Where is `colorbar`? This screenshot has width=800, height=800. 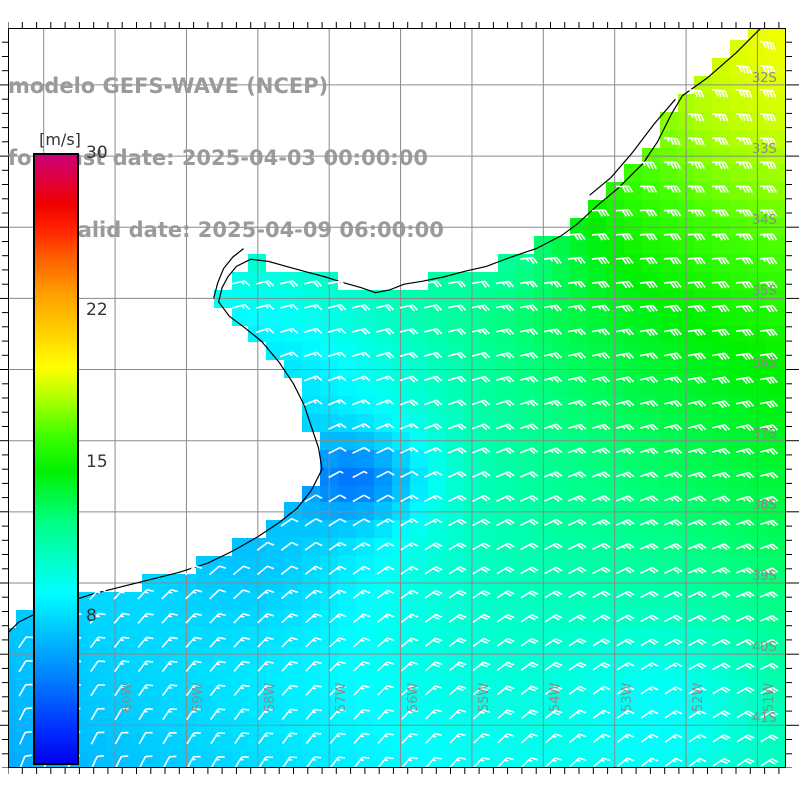
colorbar is located at coordinates (56, 459).